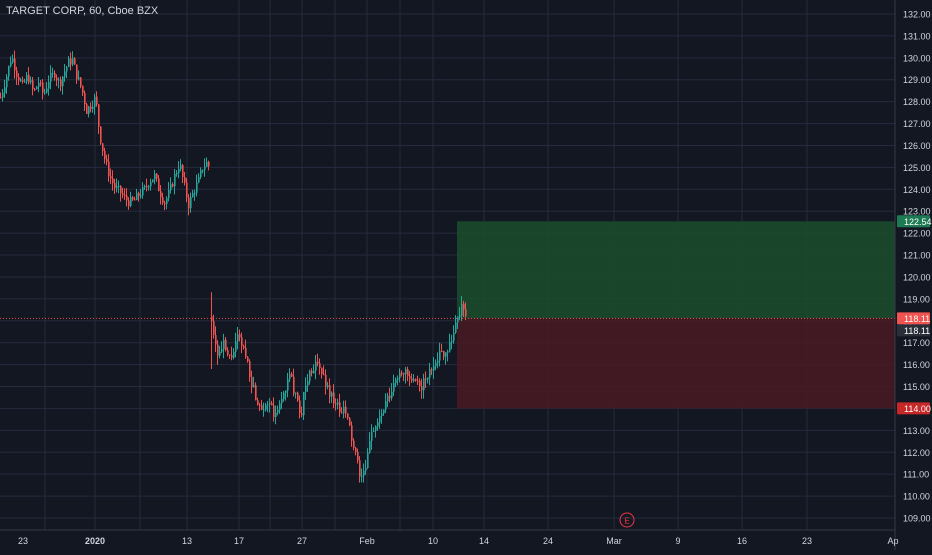 The image size is (932, 555). What do you see at coordinates (807, 541) in the screenshot?
I see `x-tick-label: 23` at bounding box center [807, 541].